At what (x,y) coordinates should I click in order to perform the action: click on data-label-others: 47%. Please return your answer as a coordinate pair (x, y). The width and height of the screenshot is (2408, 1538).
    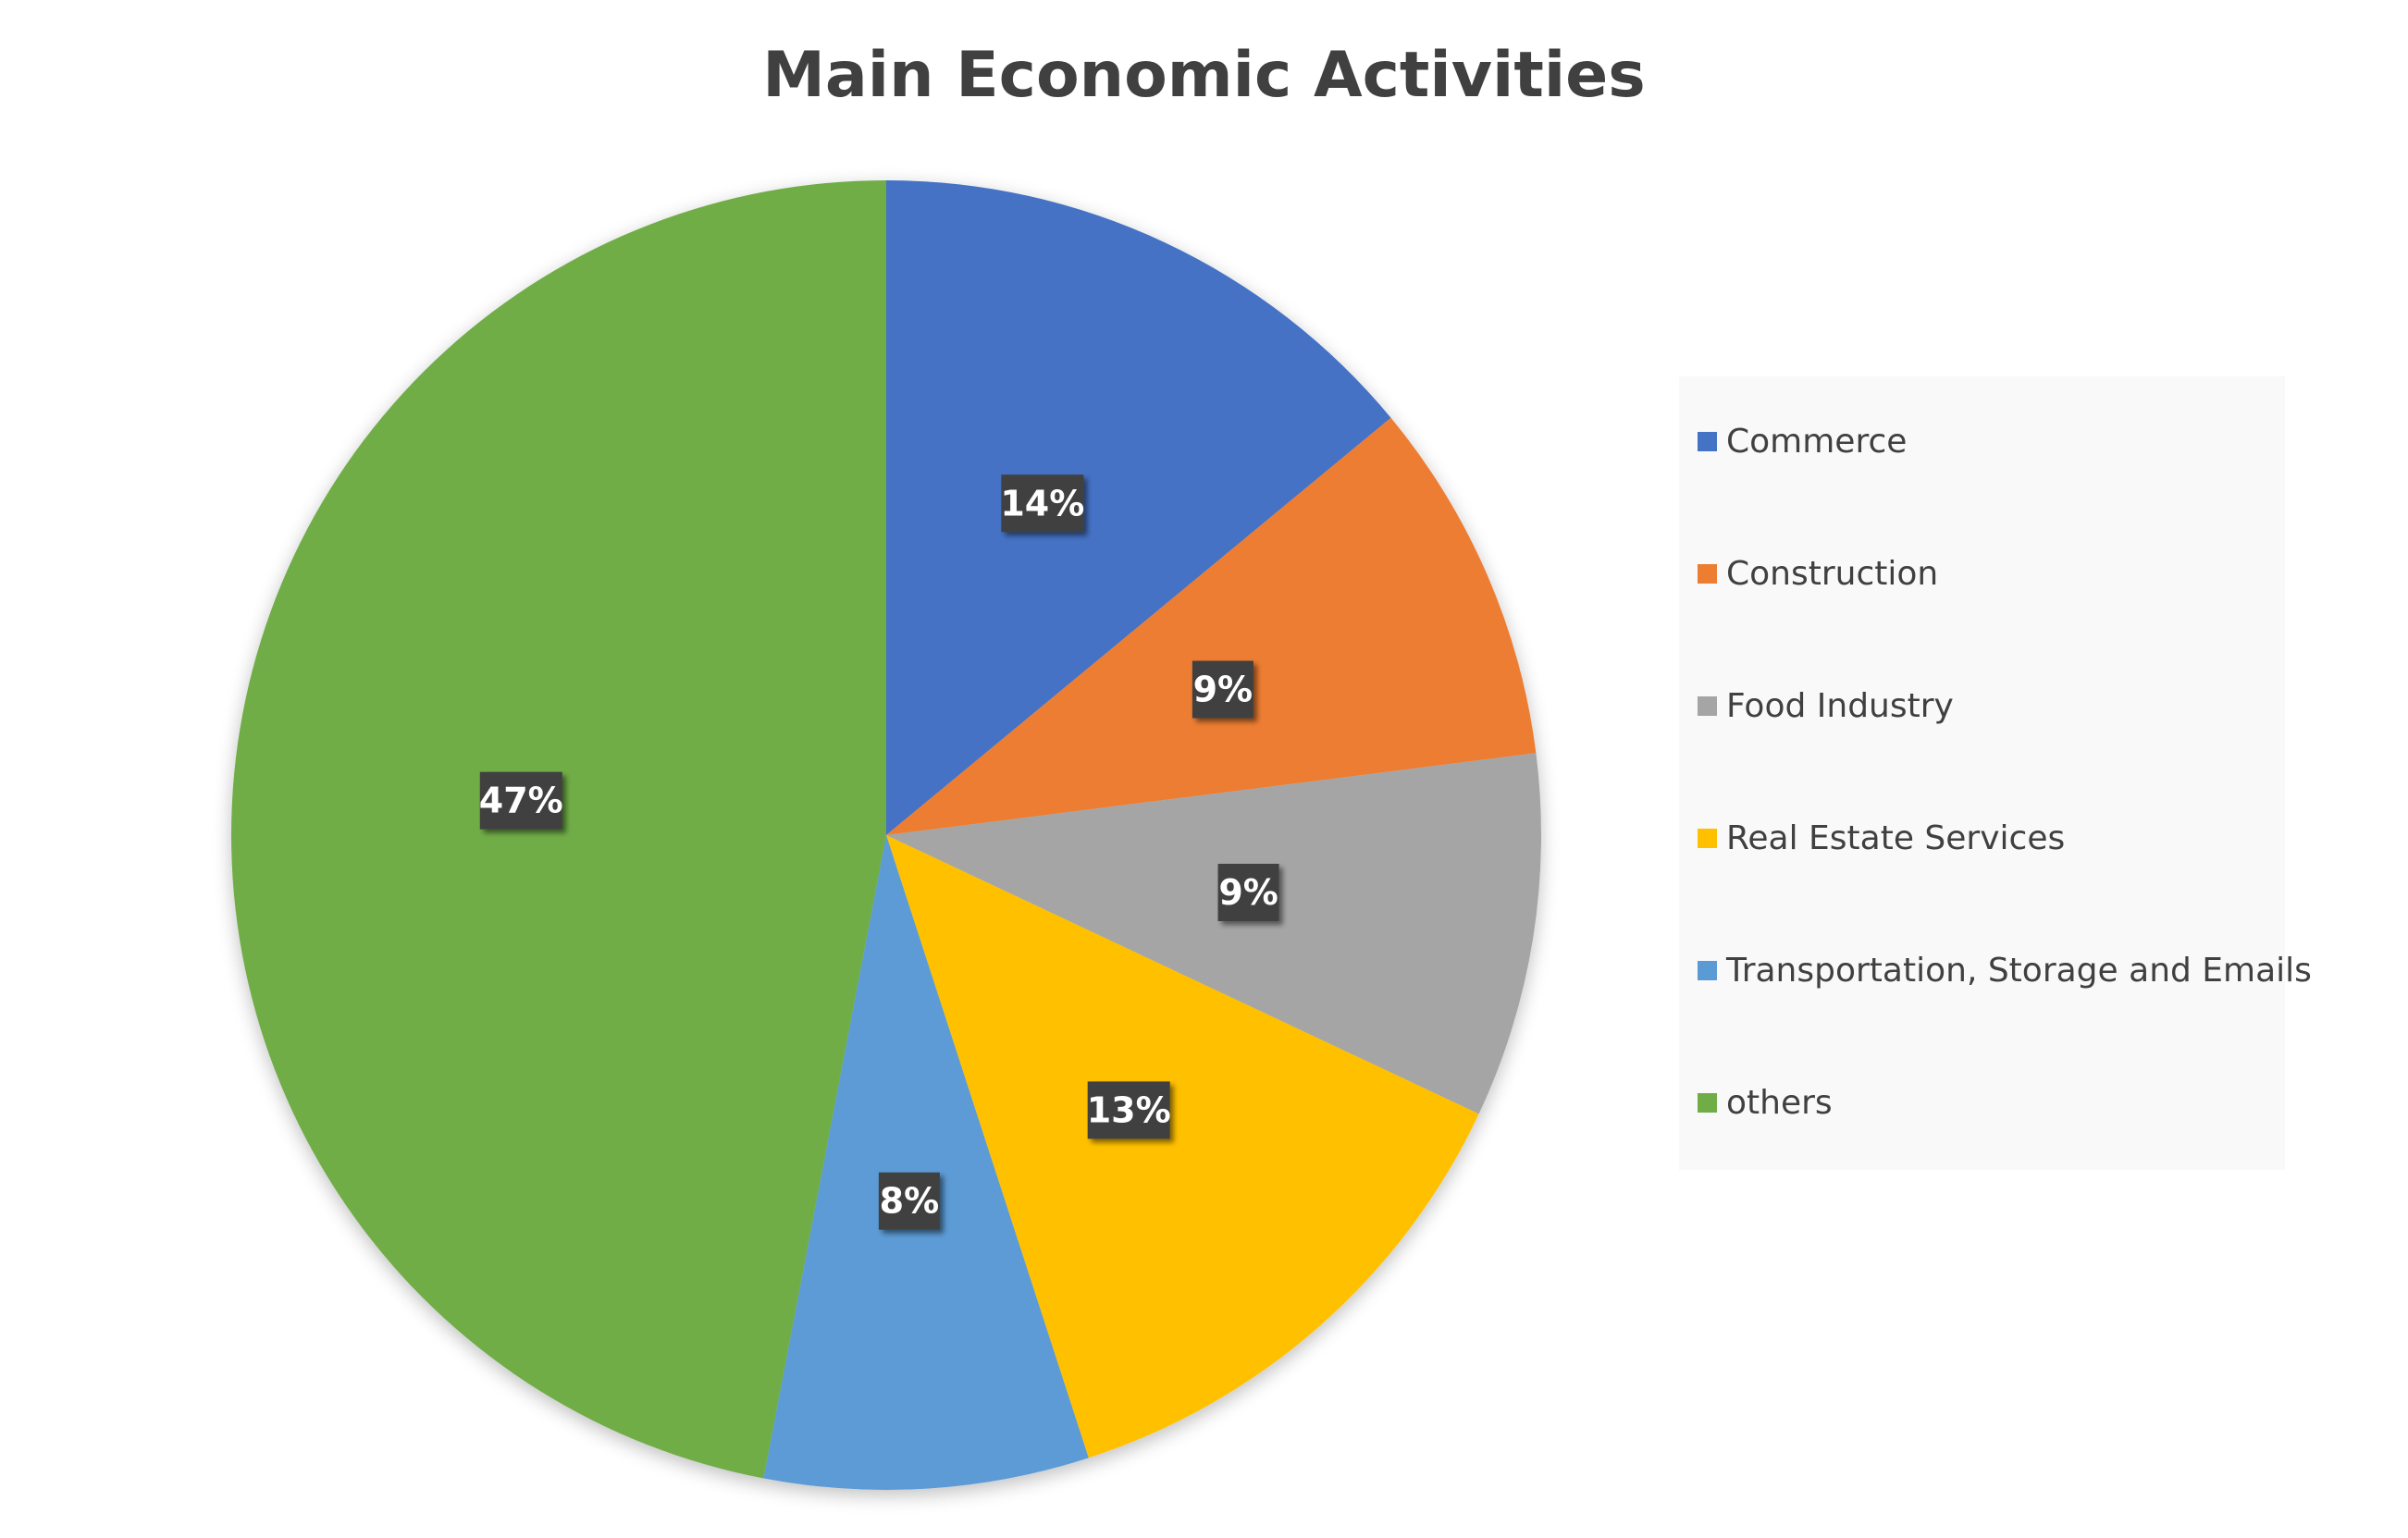
    Looking at the image, I should click on (521, 800).